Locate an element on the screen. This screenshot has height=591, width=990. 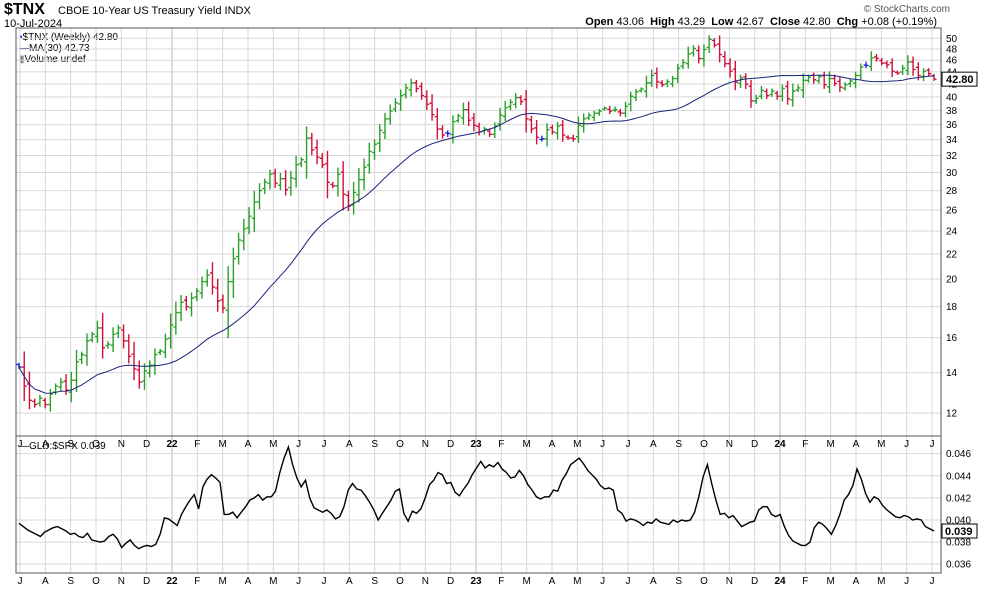
x-tick-label-lower: F is located at coordinates (805, 581).